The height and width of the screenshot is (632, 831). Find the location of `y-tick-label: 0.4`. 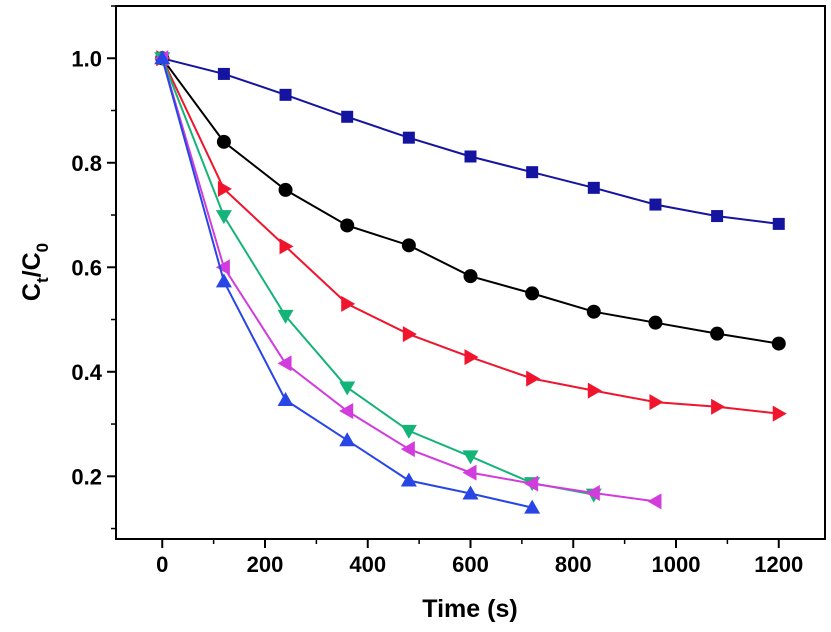

y-tick-label: 0.4 is located at coordinates (86, 372).